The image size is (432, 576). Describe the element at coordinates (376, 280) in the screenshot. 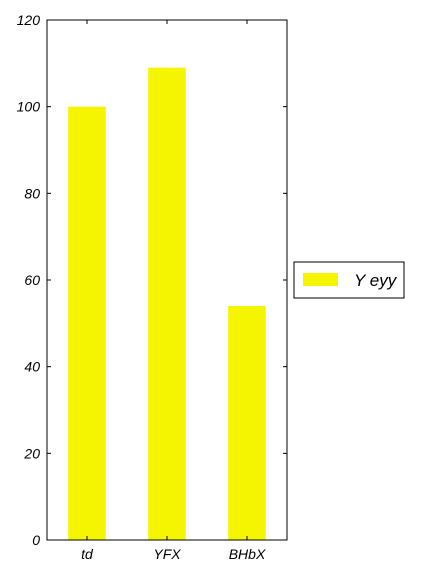

I see `legend-label: Y eyy` at that location.